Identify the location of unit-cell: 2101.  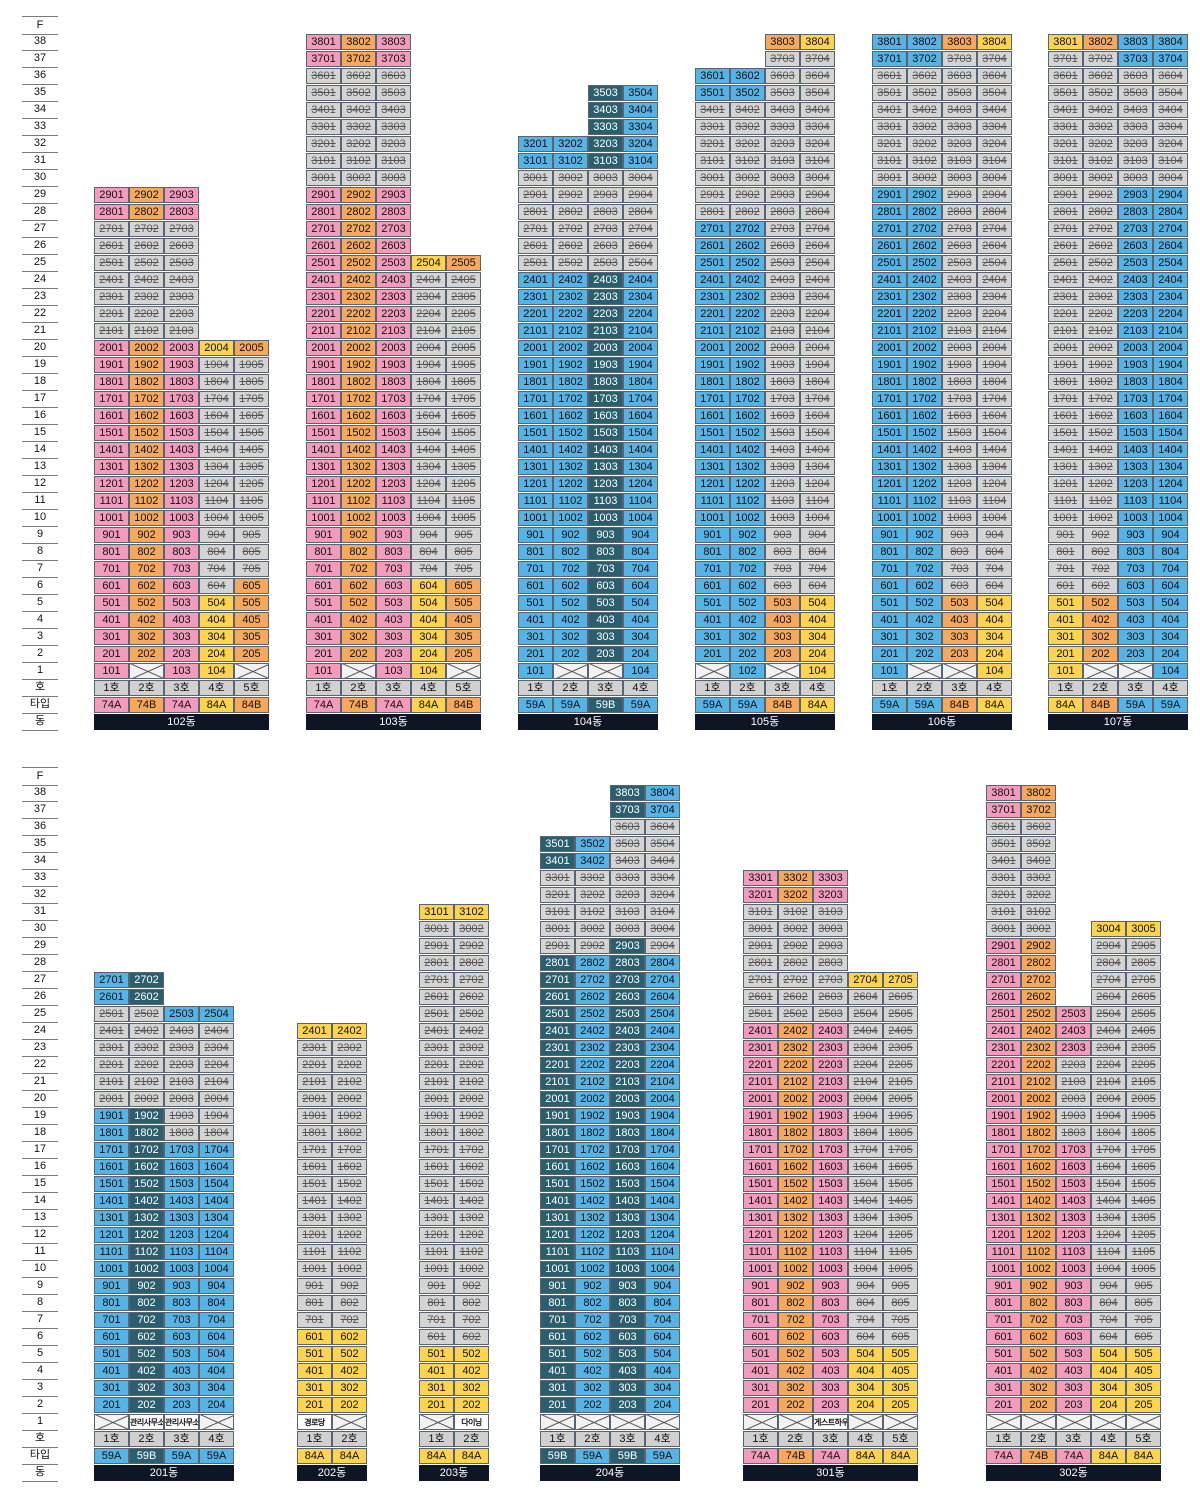
(535, 331).